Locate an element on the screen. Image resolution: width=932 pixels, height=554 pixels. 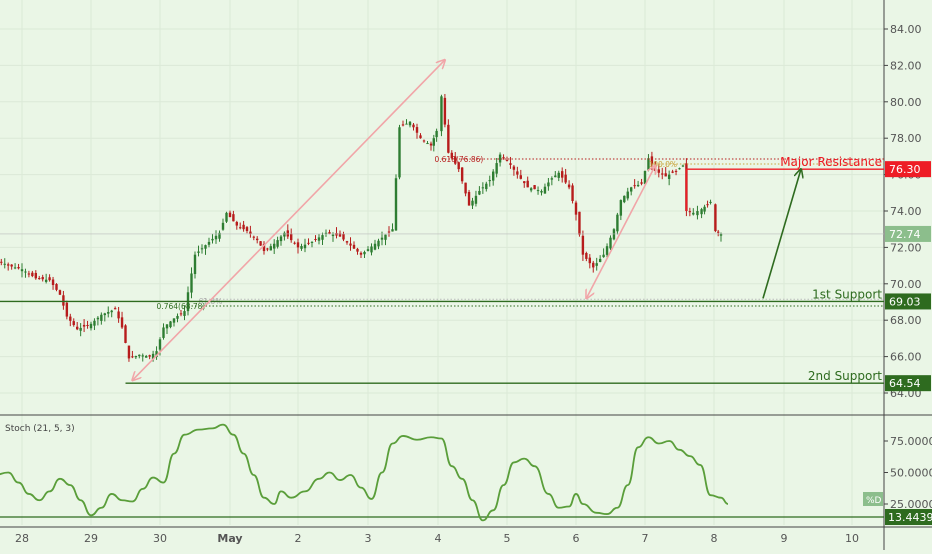
time-tick-label: 4 is located at coordinates (438, 538).